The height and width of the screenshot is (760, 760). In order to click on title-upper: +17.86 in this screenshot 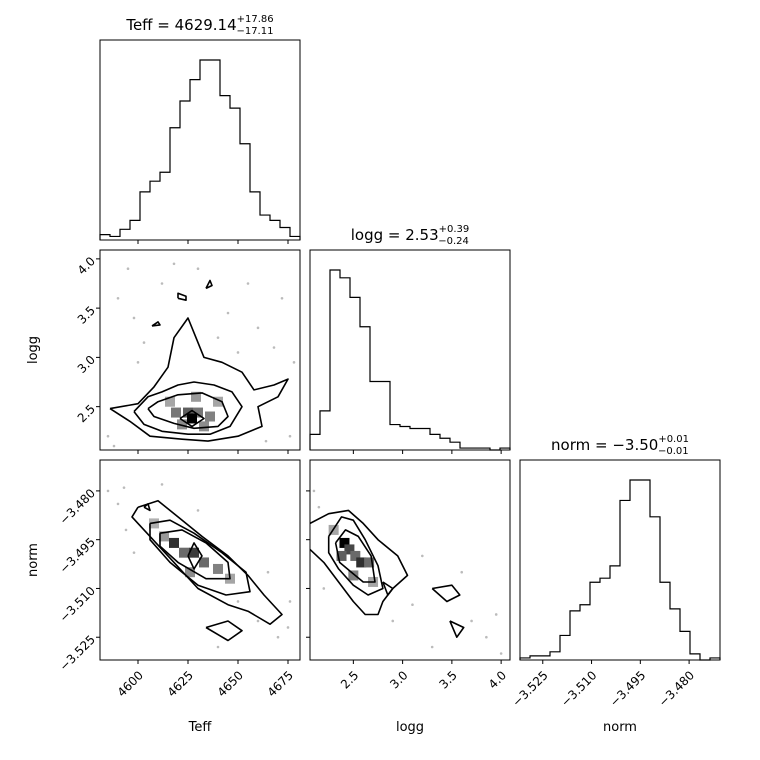, I will do `click(255, 19)`.